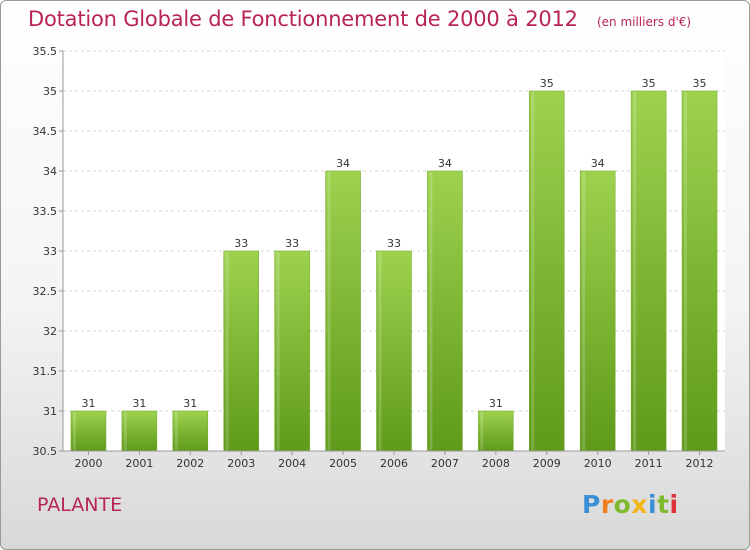 The height and width of the screenshot is (550, 750). I want to click on y-tick-label: 30.5, so click(45, 451).